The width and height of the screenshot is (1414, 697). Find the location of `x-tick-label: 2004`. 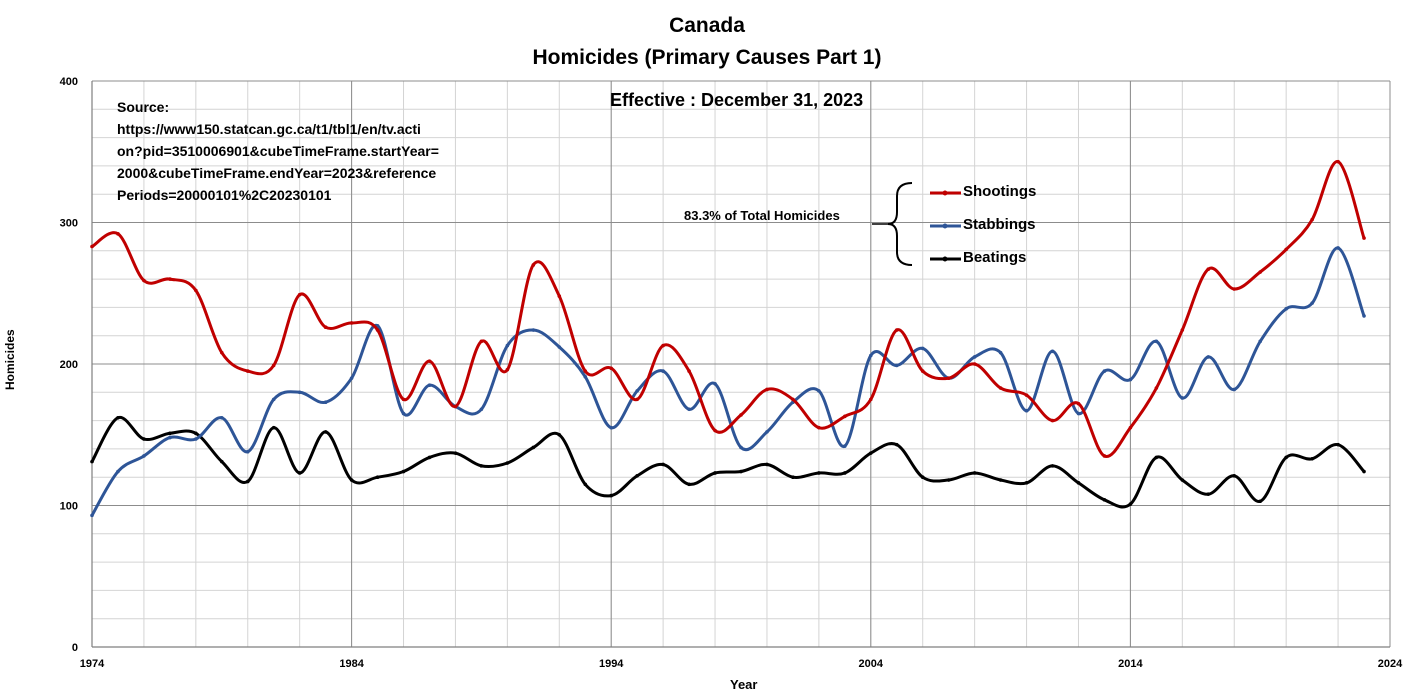

x-tick-label: 2004 is located at coordinates (871, 664).